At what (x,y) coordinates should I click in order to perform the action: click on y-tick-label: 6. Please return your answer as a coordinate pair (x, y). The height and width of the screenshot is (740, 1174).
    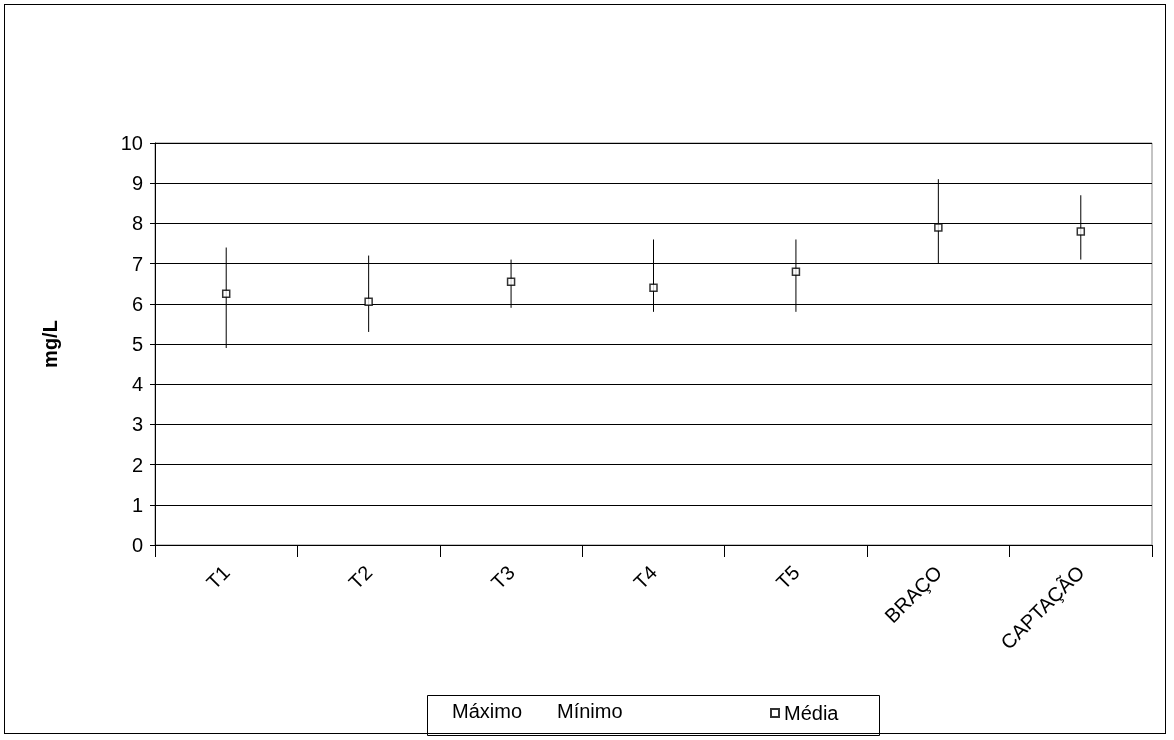
    Looking at the image, I should click on (137, 303).